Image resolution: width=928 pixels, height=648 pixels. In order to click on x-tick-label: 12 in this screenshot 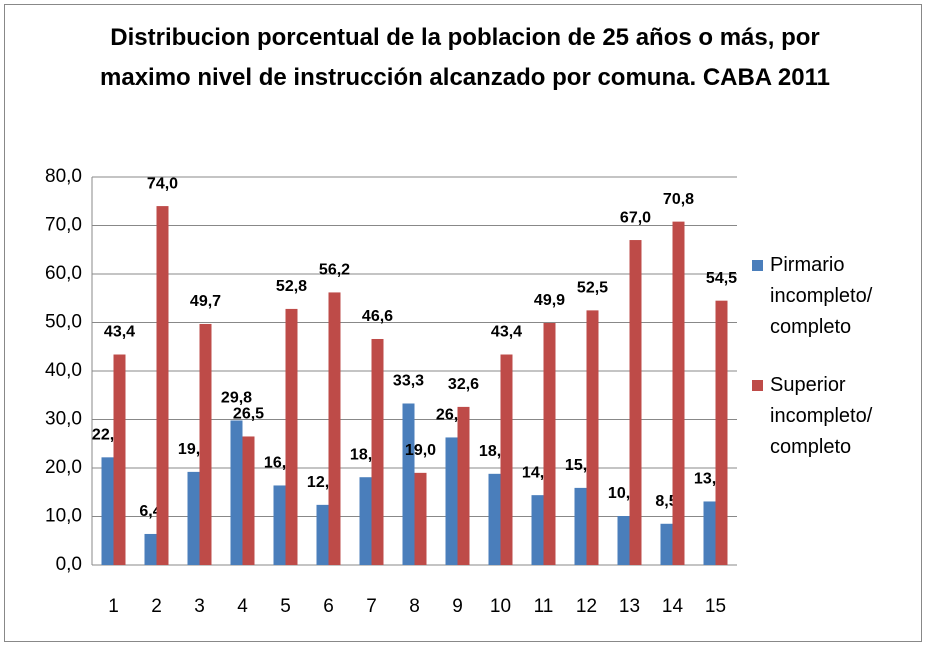, I will do `click(586, 606)`.